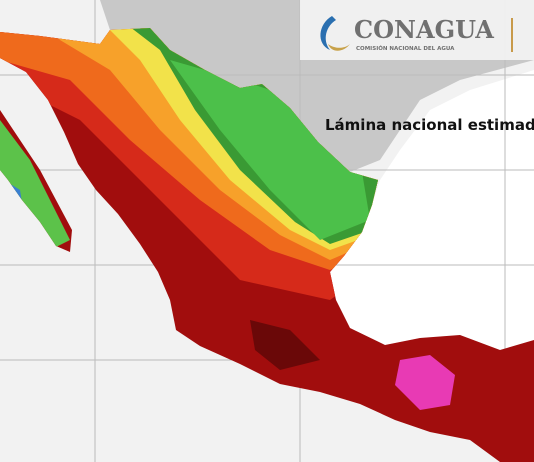  Describe the element at coordinates (270, 150) in the screenshot. I see `band-light-green` at that location.